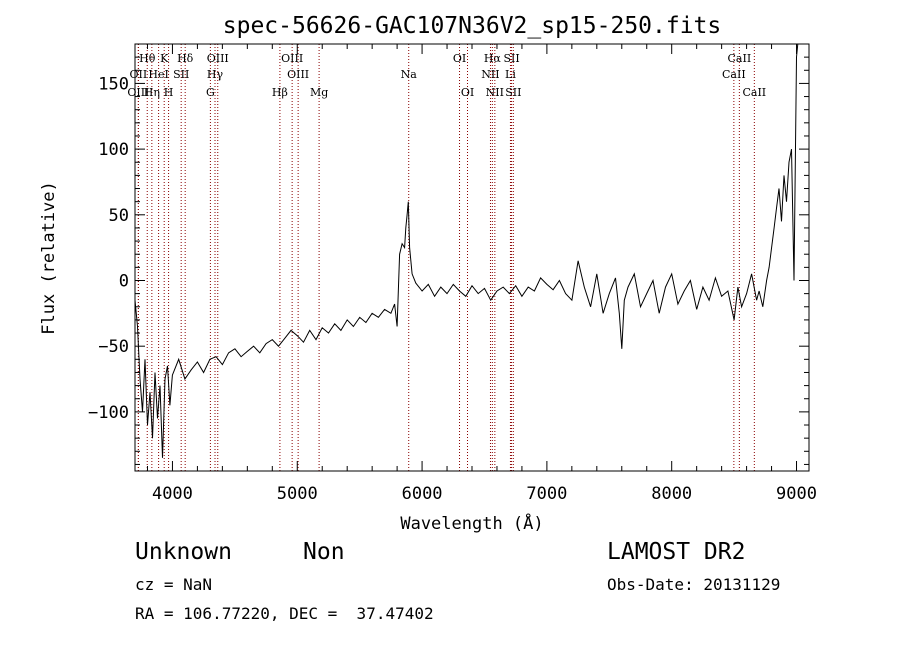  What do you see at coordinates (183, 552) in the screenshot?
I see `object-class: Unknown` at bounding box center [183, 552].